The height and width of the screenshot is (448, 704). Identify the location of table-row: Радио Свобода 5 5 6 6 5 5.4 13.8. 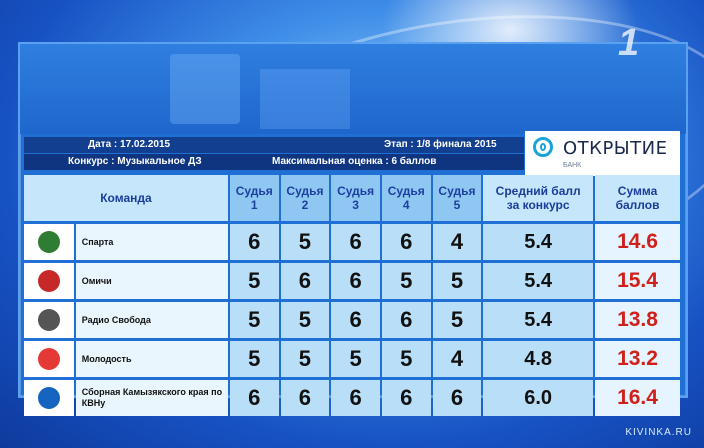
(352, 320).